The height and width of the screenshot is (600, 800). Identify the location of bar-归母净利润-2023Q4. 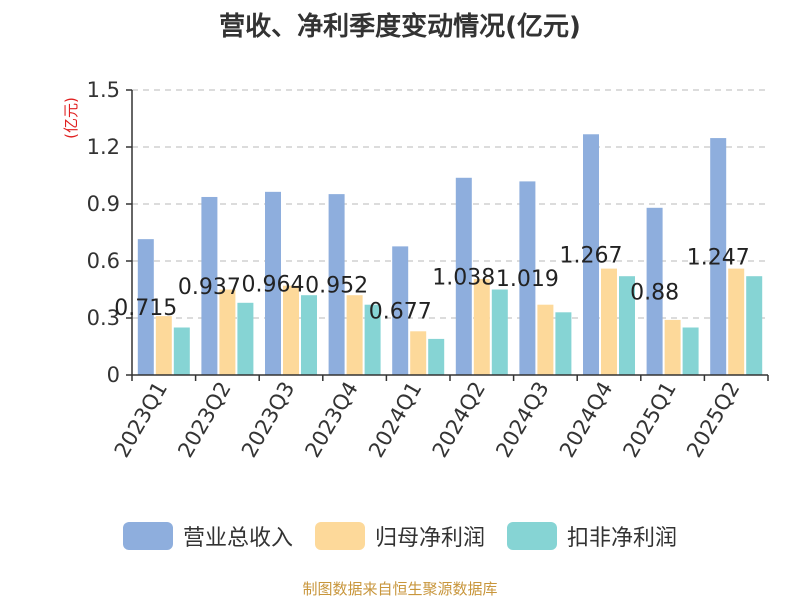
(354, 335).